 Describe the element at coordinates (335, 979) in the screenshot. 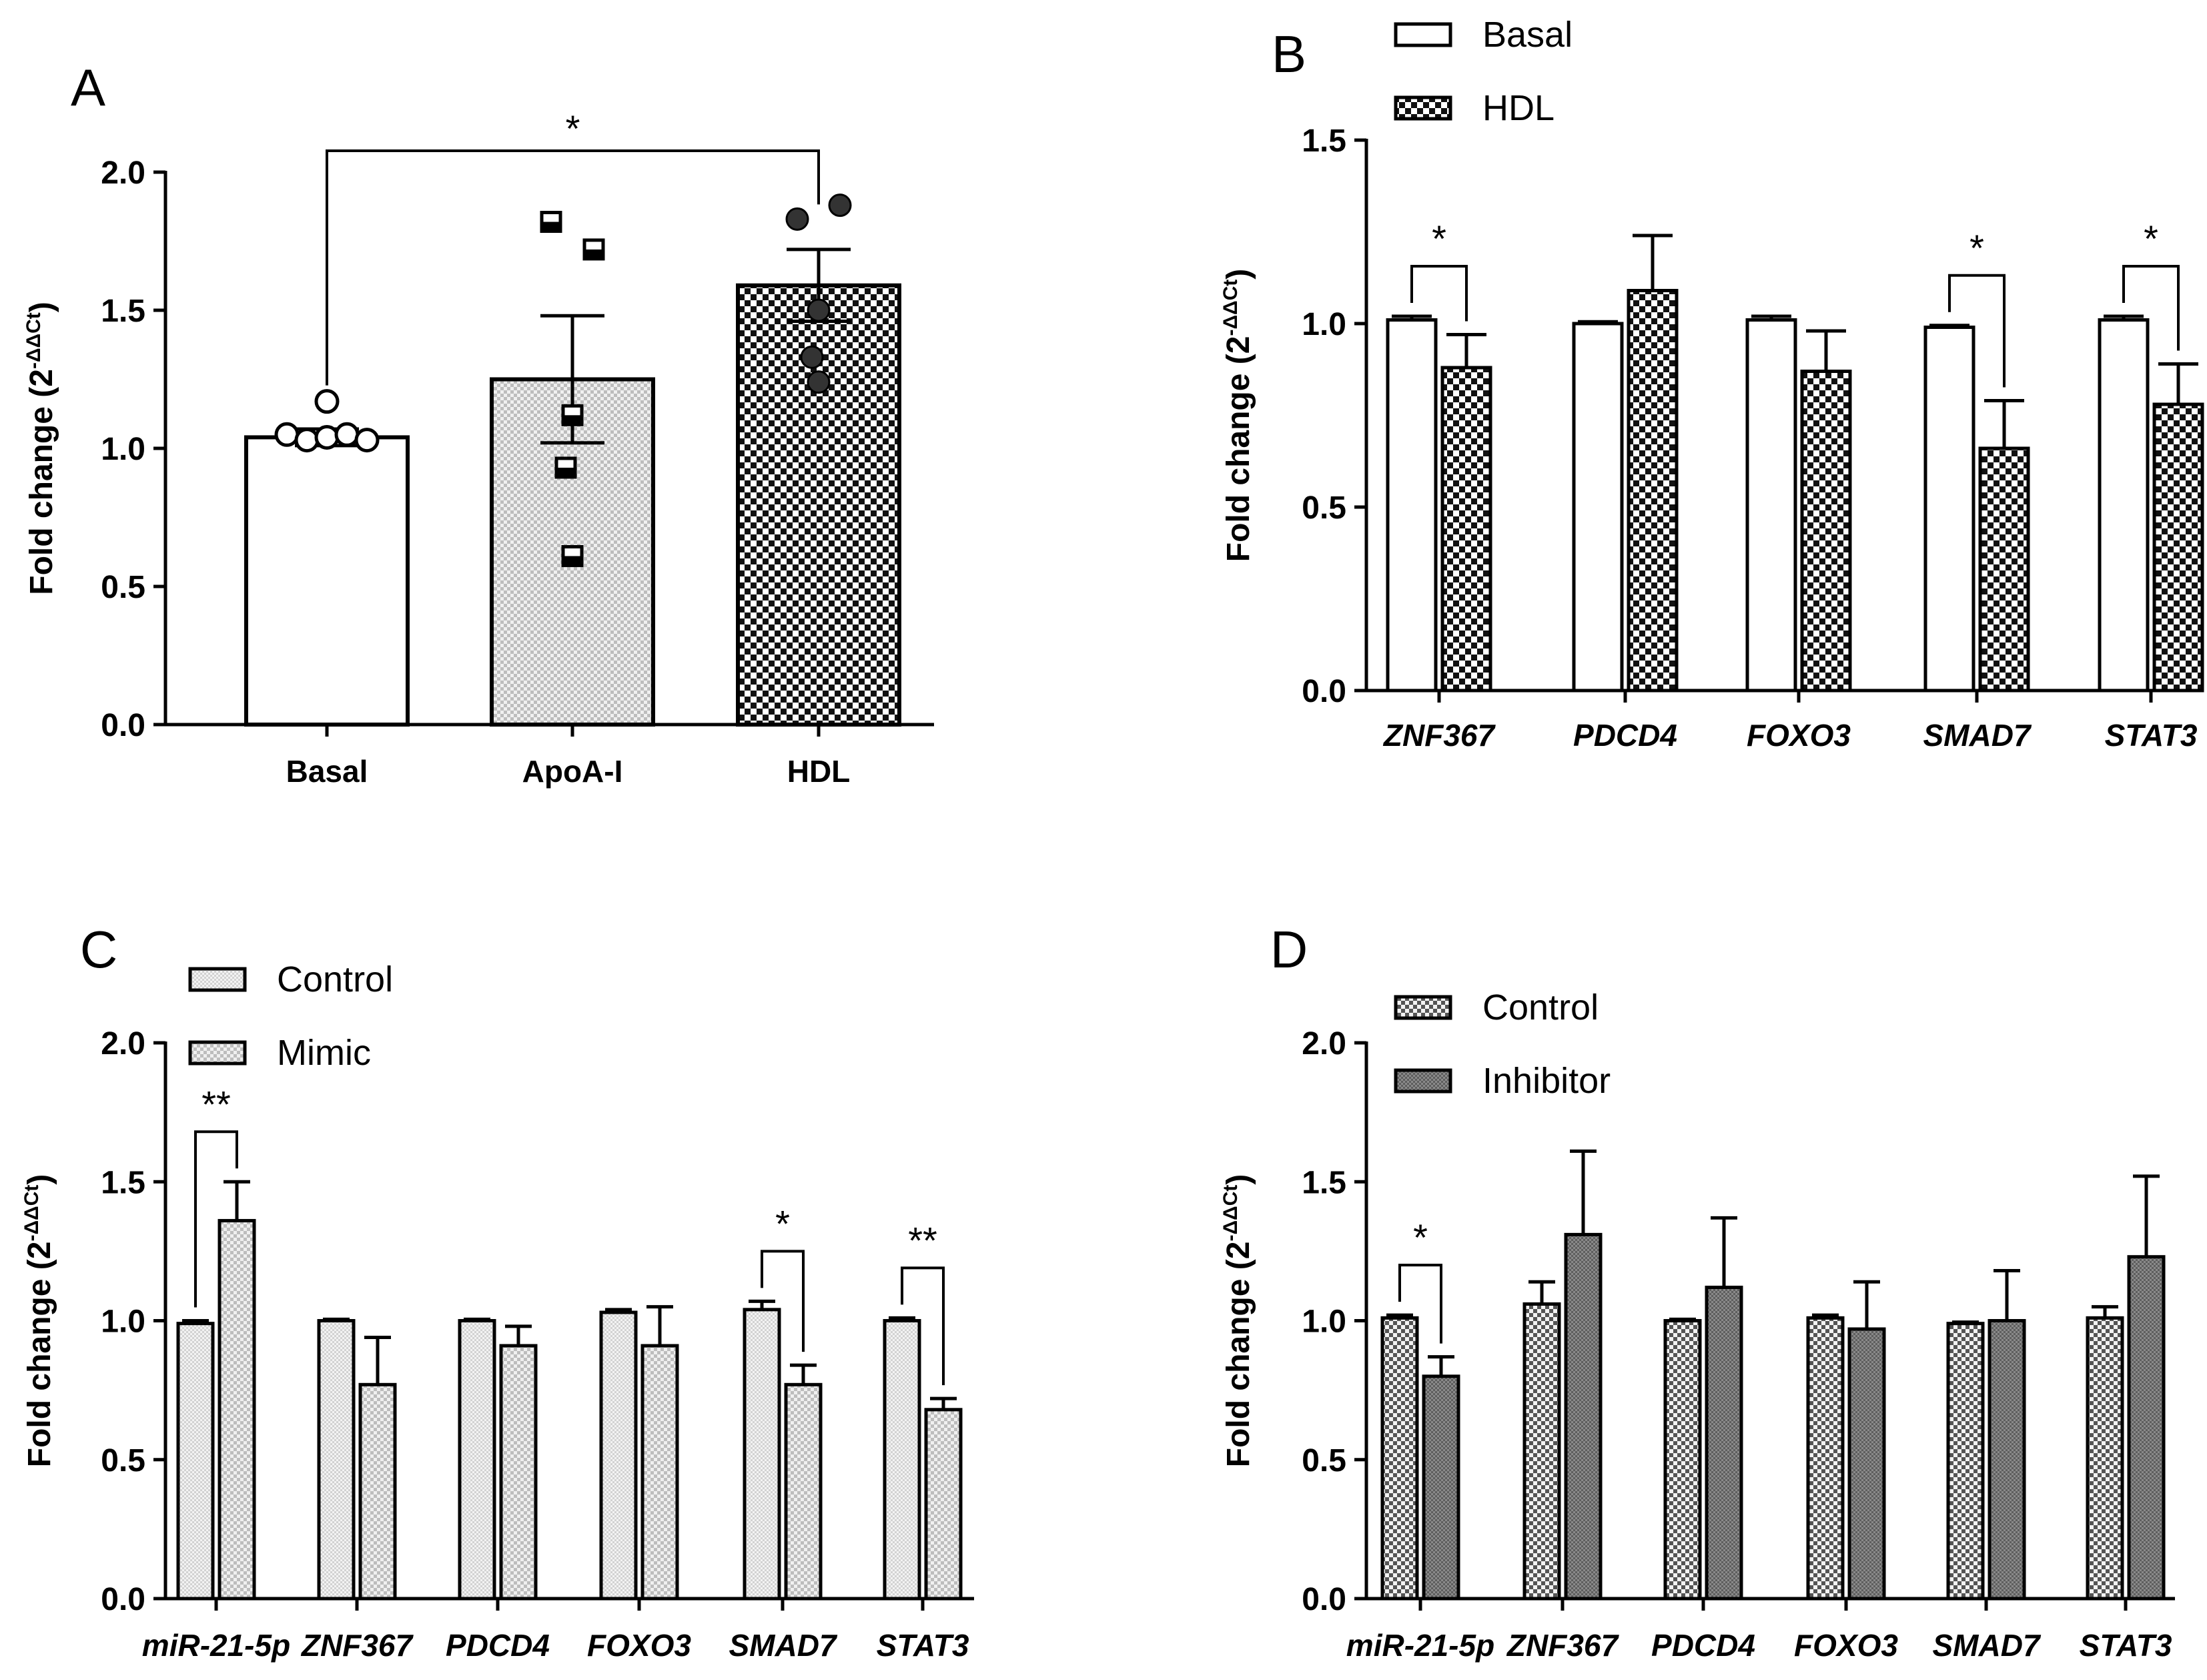

I see `legend-label: Control` at that location.